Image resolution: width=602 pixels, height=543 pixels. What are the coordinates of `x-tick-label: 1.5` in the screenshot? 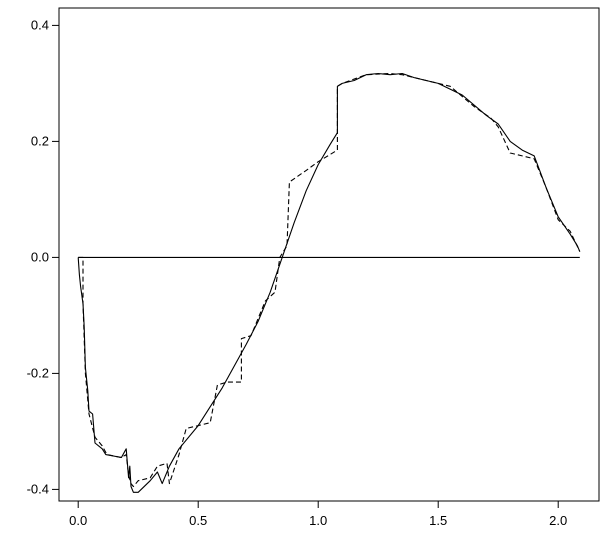 It's located at (438, 520).